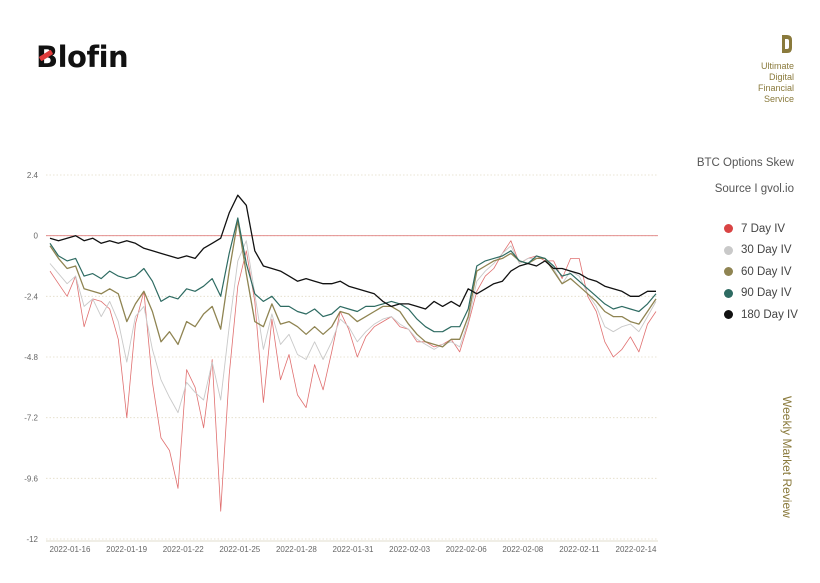 The image size is (820, 583). What do you see at coordinates (183, 549) in the screenshot?
I see `x-tick-label: 2022-01-22` at bounding box center [183, 549].